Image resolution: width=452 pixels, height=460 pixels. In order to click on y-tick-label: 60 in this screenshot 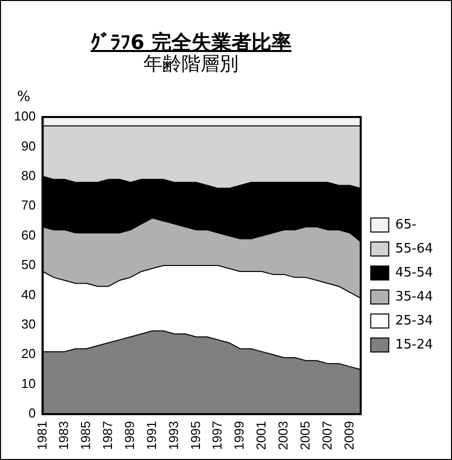, I will do `click(28, 234)`.